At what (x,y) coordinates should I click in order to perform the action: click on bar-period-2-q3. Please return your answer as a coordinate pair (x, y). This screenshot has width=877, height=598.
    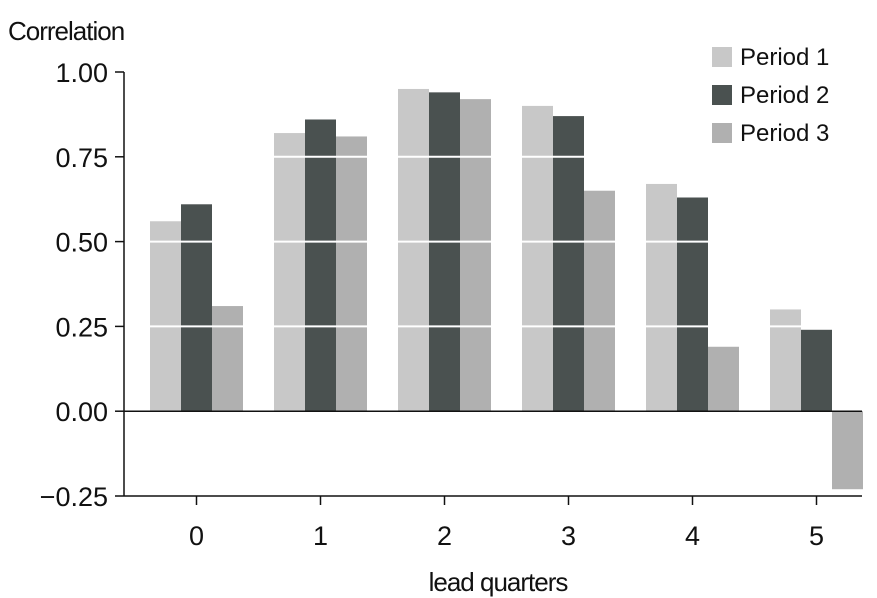
    Looking at the image, I should click on (568, 264).